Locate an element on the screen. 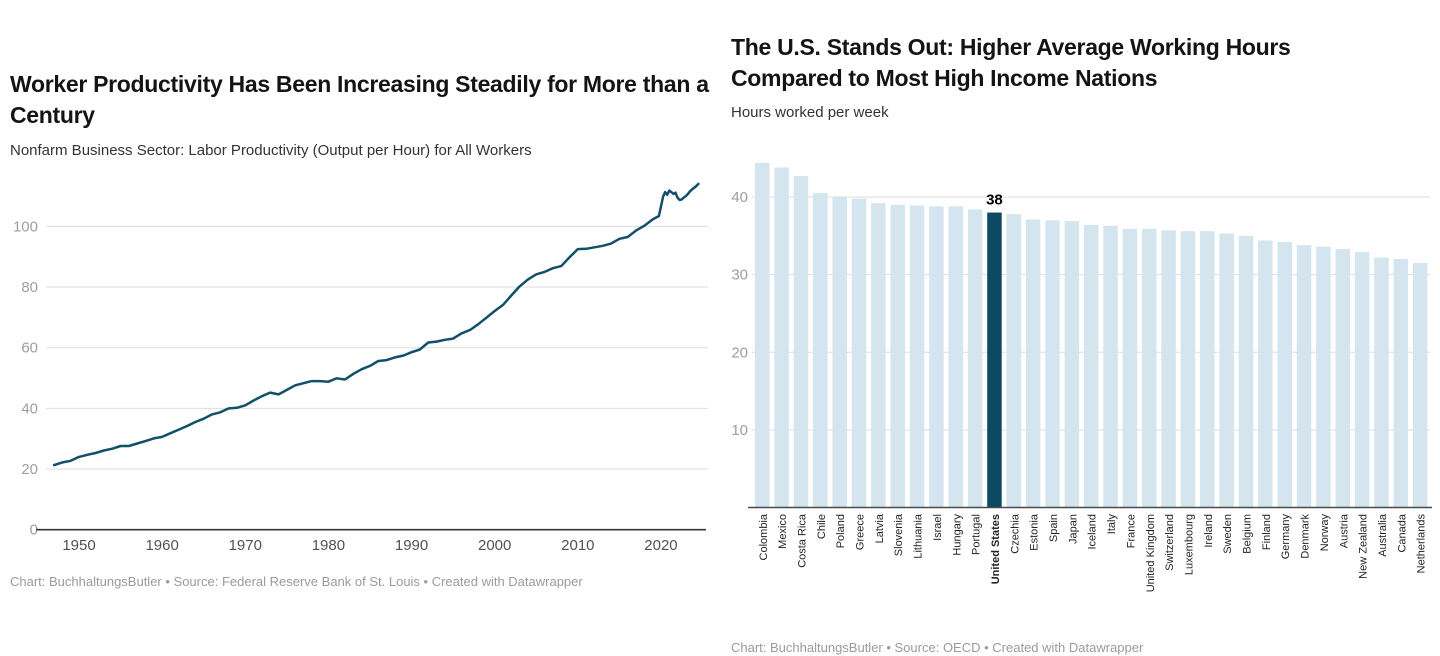 The width and height of the screenshot is (1440, 656). country-label: Hungary is located at coordinates (957, 535).